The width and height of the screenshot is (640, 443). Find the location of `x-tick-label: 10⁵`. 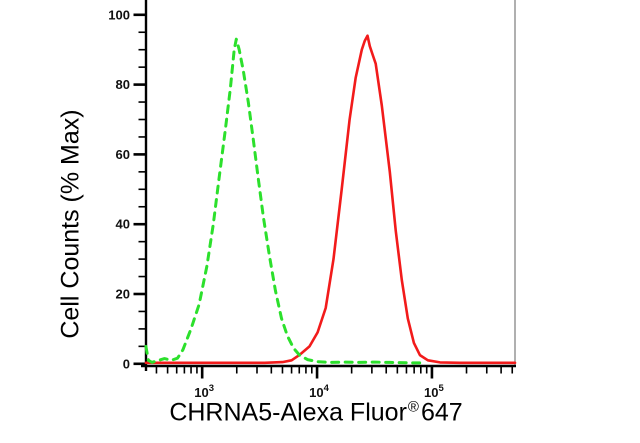

x-tick-label: 10⁵ is located at coordinates (434, 391).